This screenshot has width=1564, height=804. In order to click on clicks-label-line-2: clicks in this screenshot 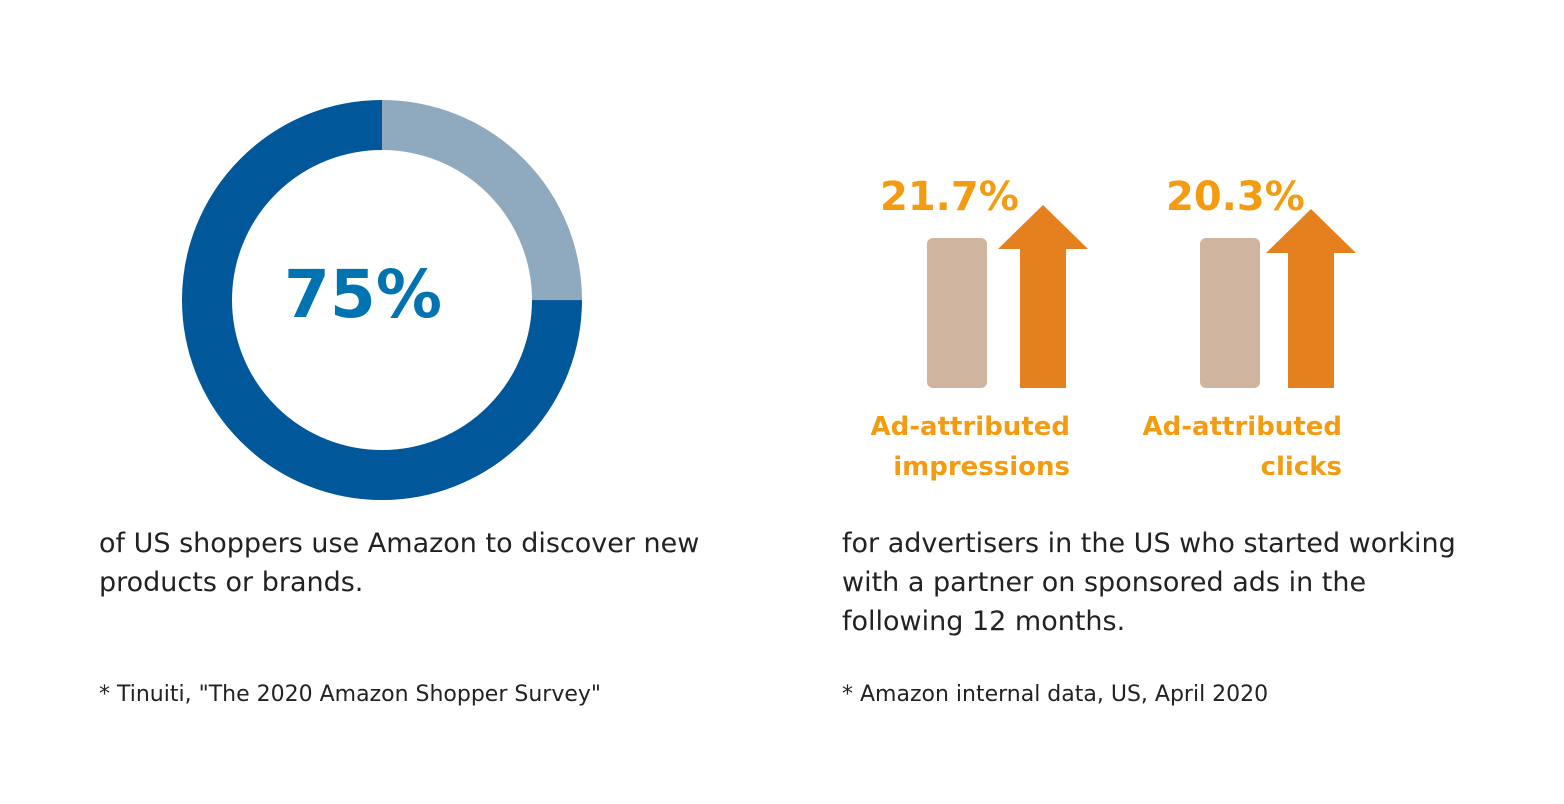, I will do `click(1301, 467)`.